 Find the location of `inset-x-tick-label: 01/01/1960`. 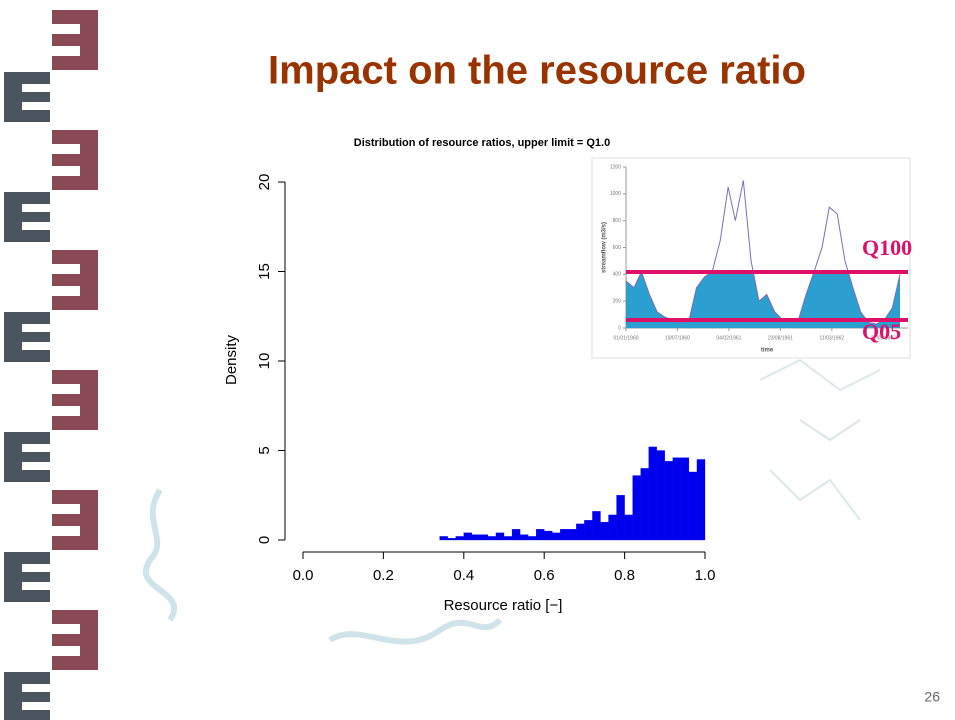

inset-x-tick-label: 01/01/1960 is located at coordinates (625, 338).